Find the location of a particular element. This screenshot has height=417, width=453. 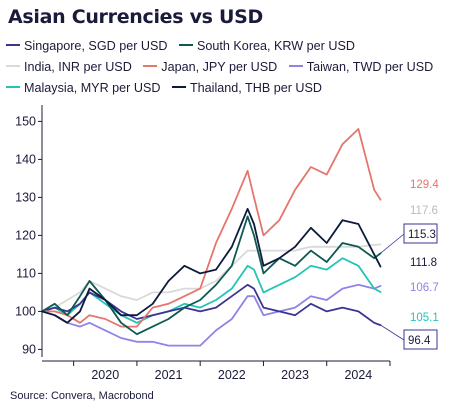

legend-item-japan: Japan, JPY per USD is located at coordinates (210, 67).